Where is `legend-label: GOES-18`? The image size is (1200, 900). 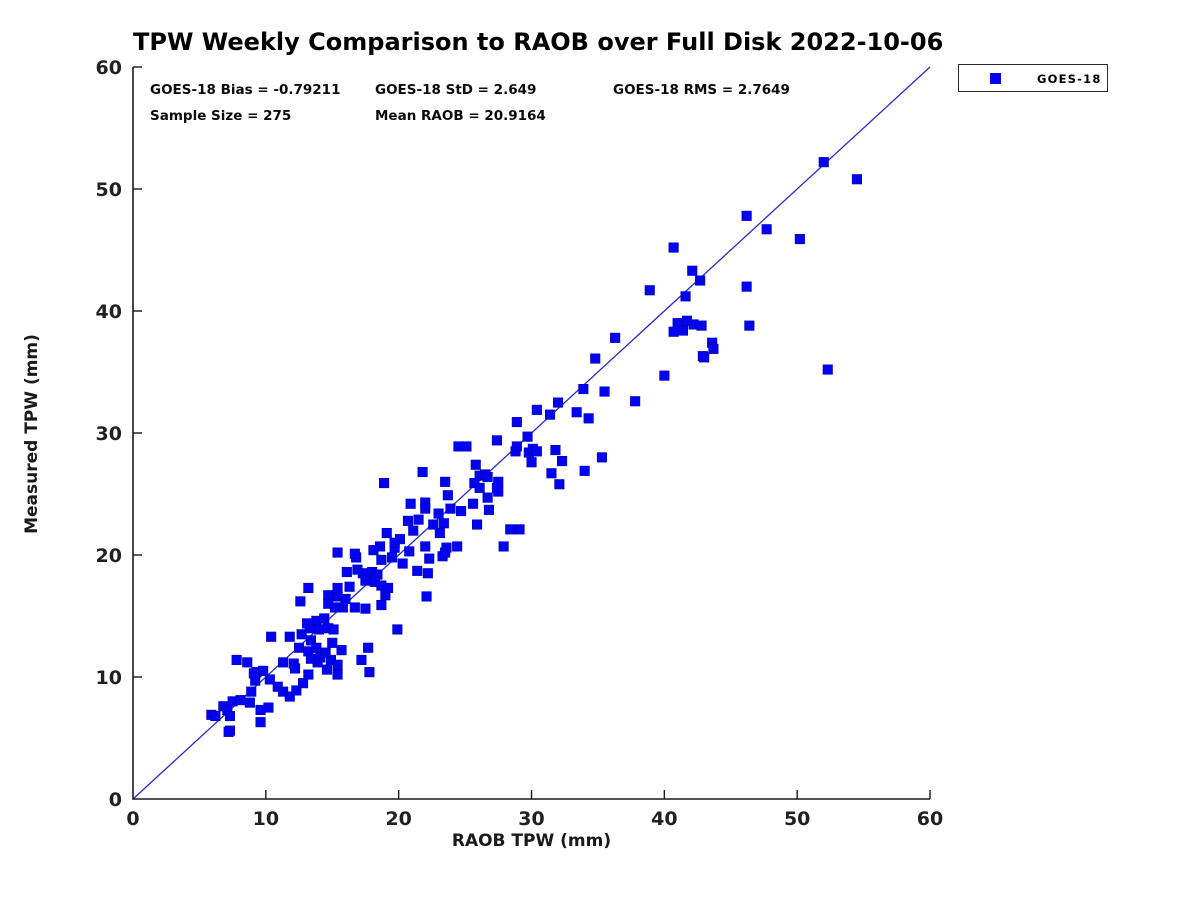
legend-label: GOES-18 is located at coordinates (1069, 79).